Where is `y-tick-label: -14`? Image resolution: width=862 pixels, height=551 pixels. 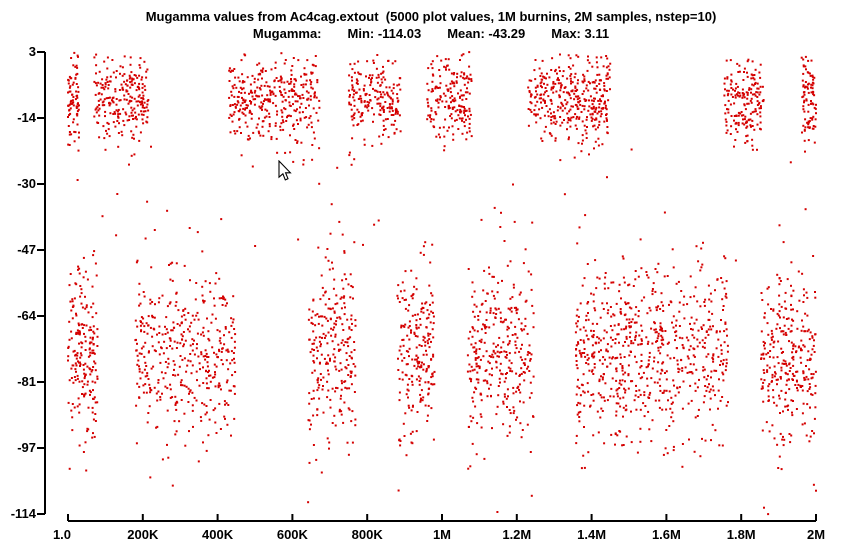
y-tick-label: -14 is located at coordinates (26, 117).